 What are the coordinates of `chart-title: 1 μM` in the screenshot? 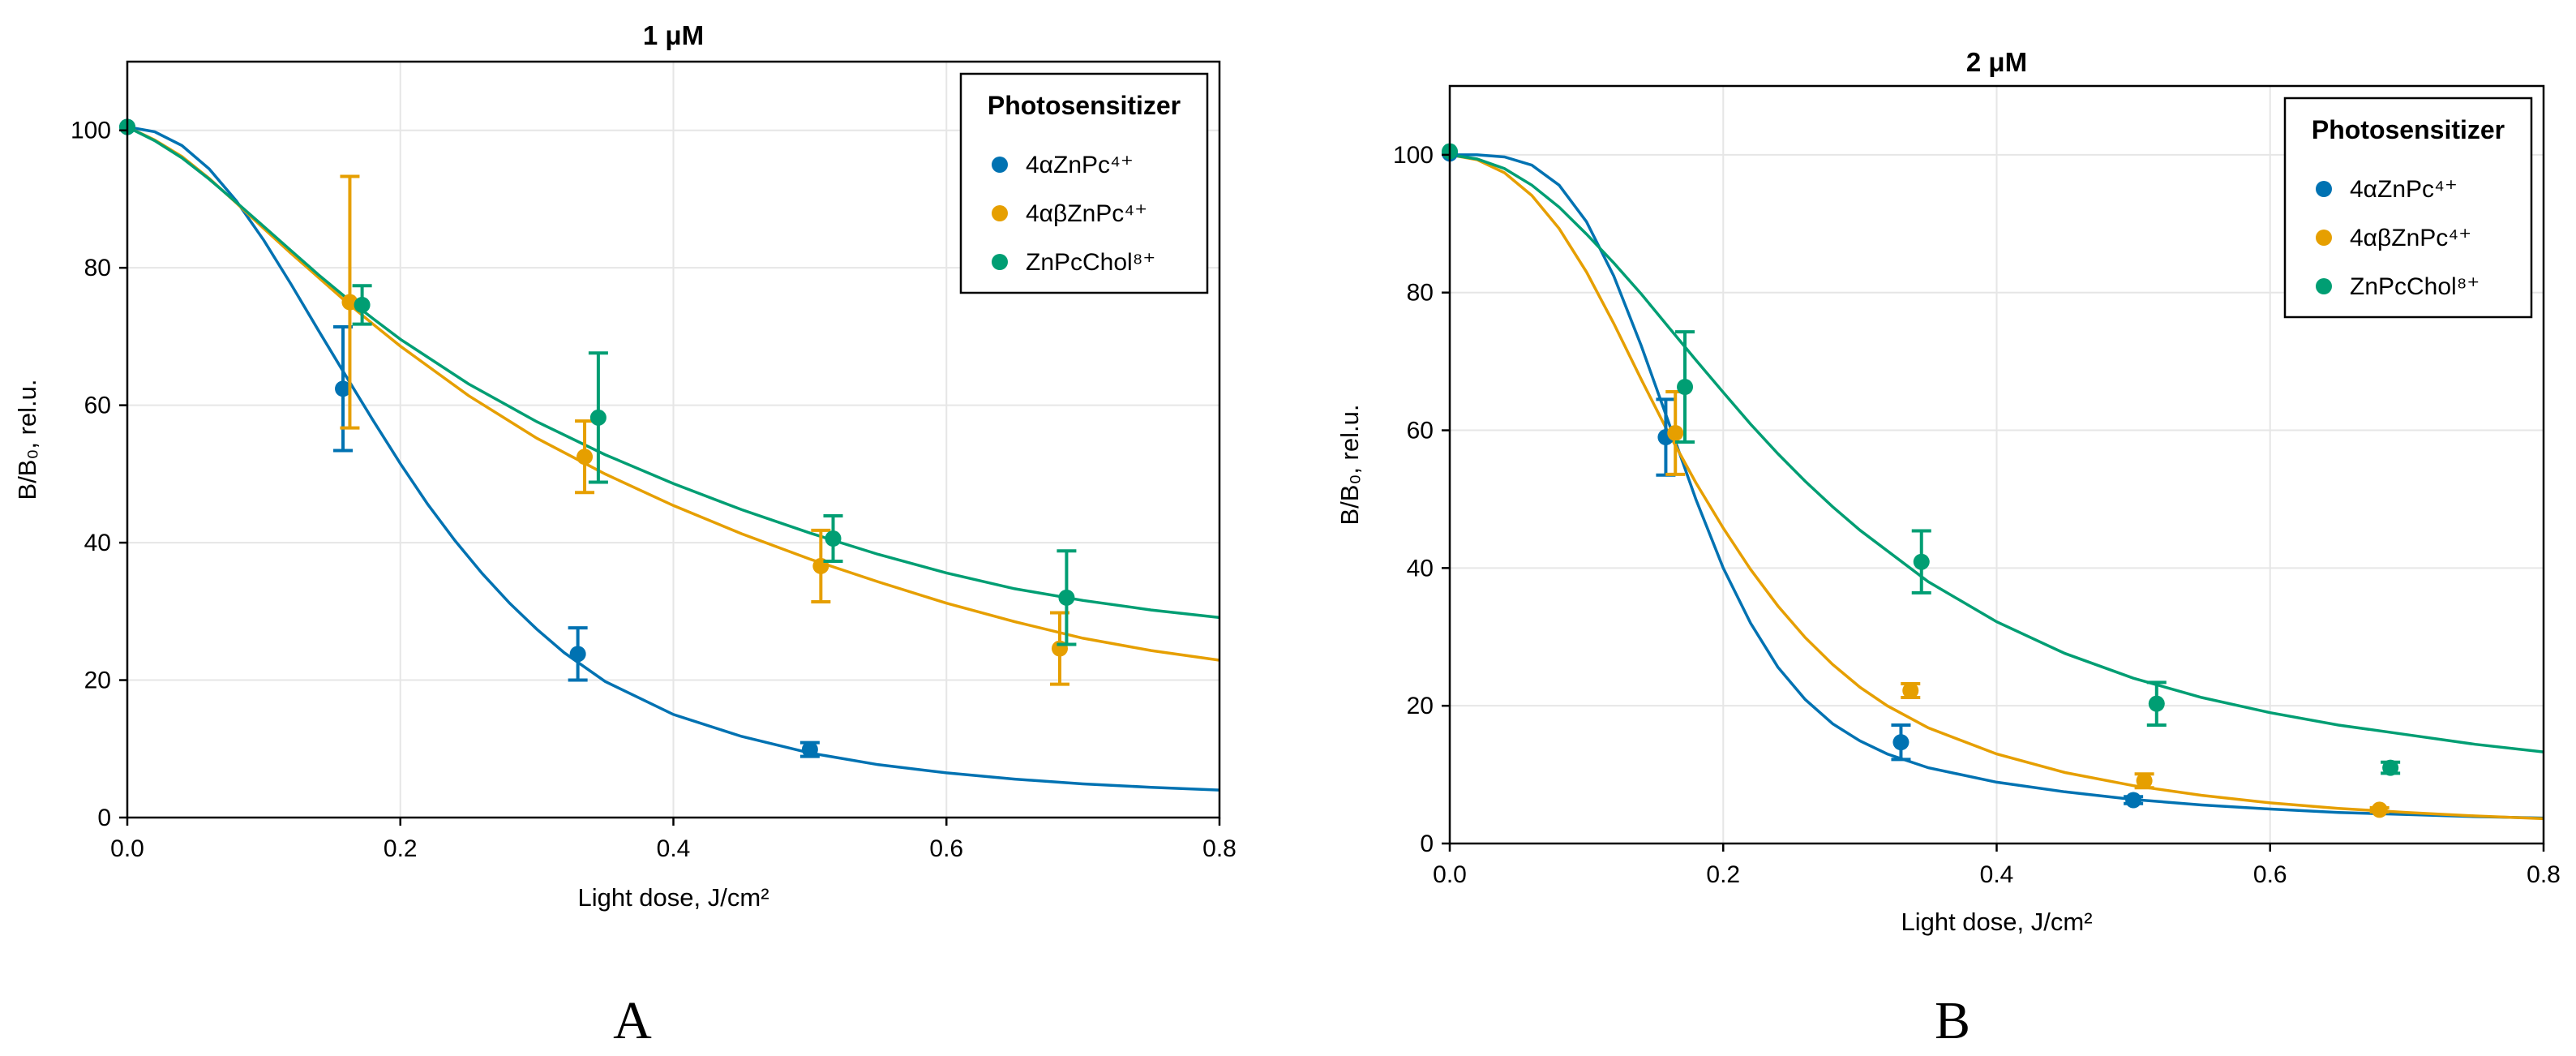 It's located at (673, 35).